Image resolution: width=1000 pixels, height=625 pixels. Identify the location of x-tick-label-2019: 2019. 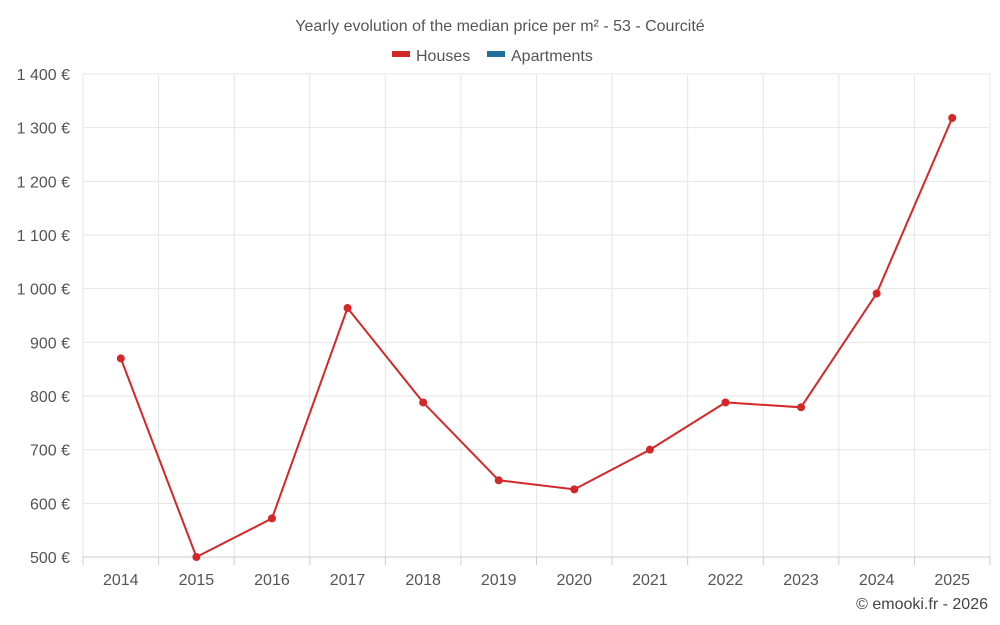
(499, 580).